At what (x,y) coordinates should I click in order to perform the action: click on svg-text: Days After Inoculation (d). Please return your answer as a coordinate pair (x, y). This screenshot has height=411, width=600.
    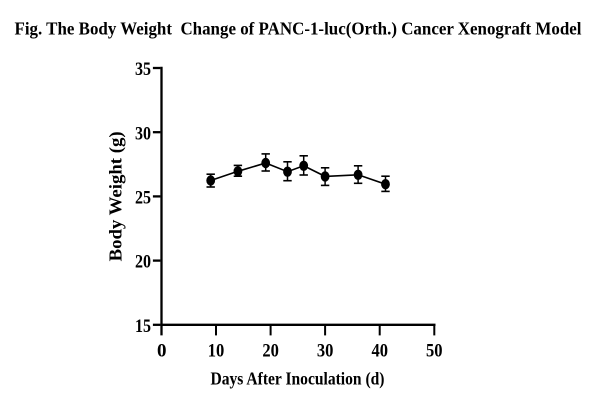
    Looking at the image, I should click on (298, 379).